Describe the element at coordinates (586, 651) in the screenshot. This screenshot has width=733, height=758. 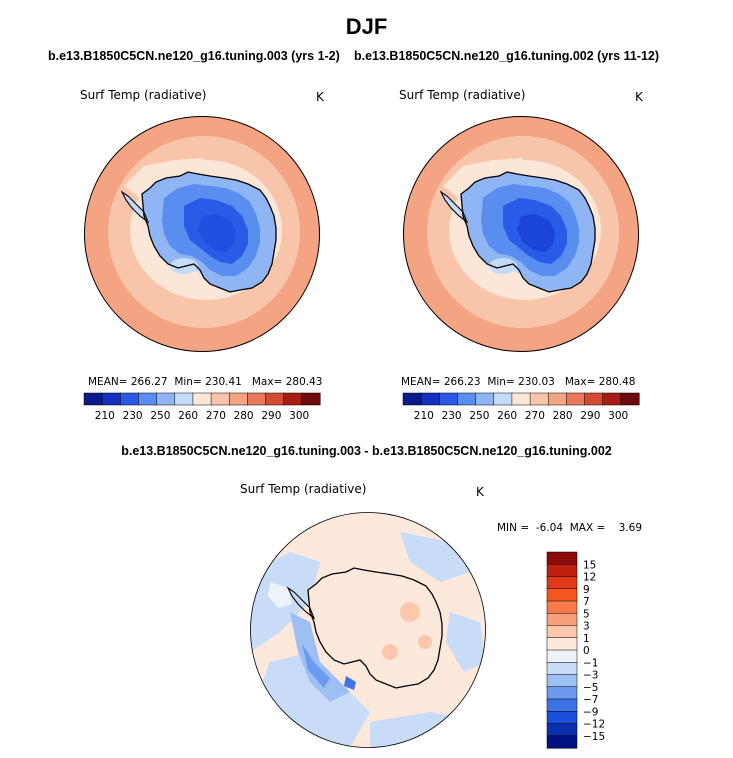
I see `colorbar-tick-label: 0` at that location.